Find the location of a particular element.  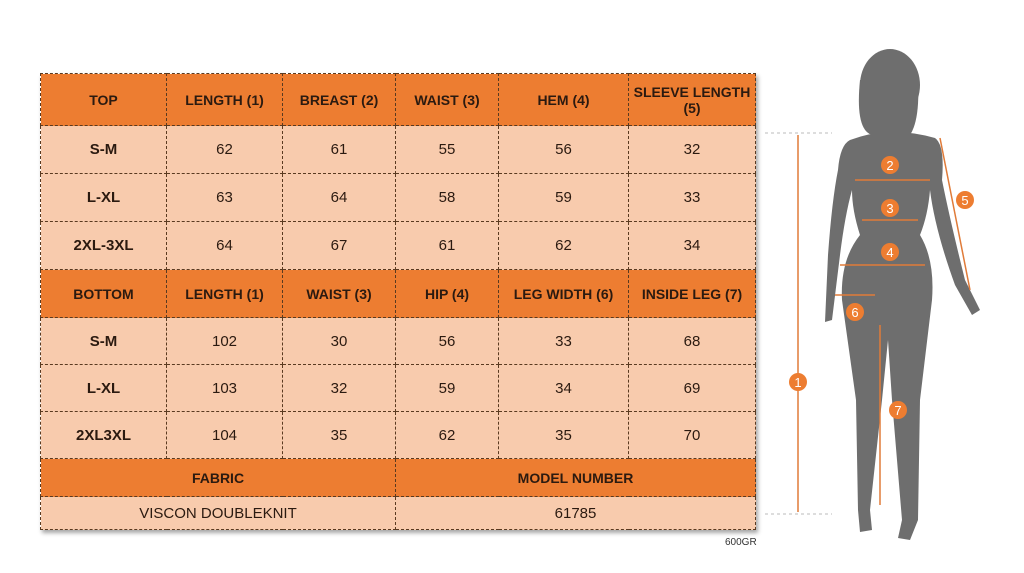

weight-note: 600GR is located at coordinates (741, 542).